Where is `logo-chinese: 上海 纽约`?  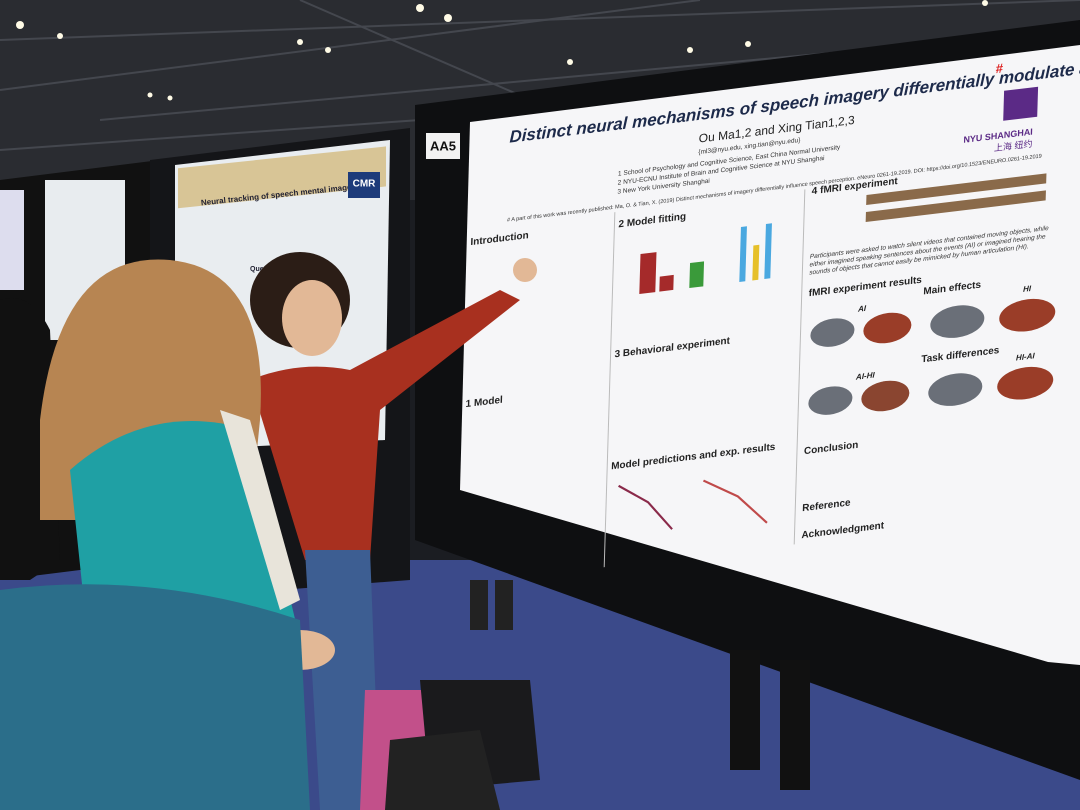
logo-chinese: 上海 纽约 is located at coordinates (1013, 146).